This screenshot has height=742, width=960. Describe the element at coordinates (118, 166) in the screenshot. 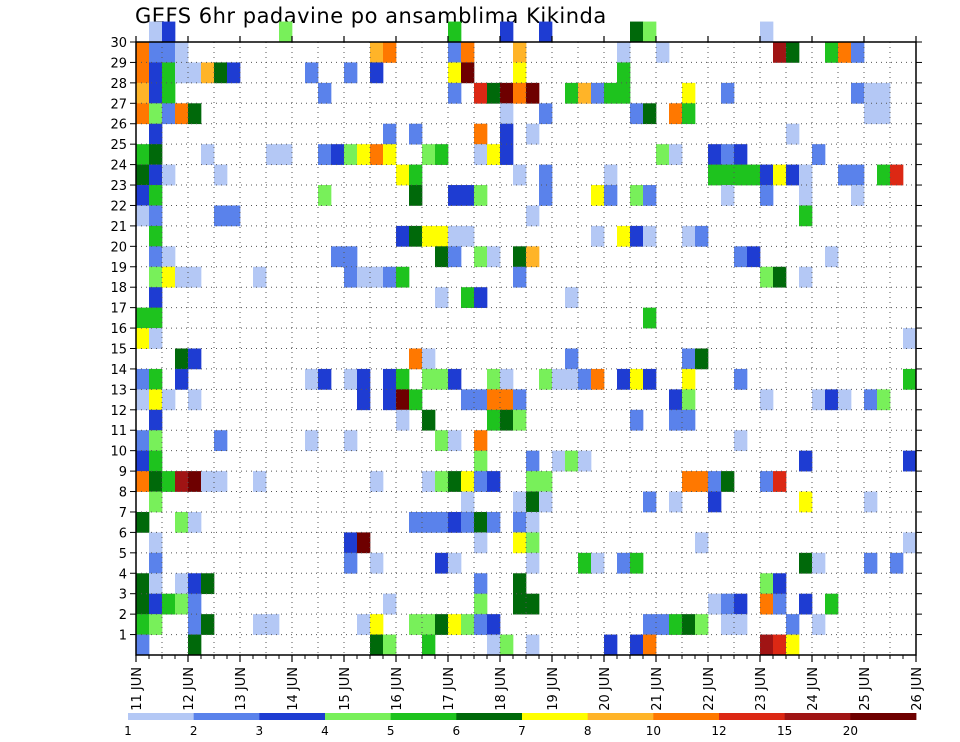

I see `y-tick-label: 24` at that location.